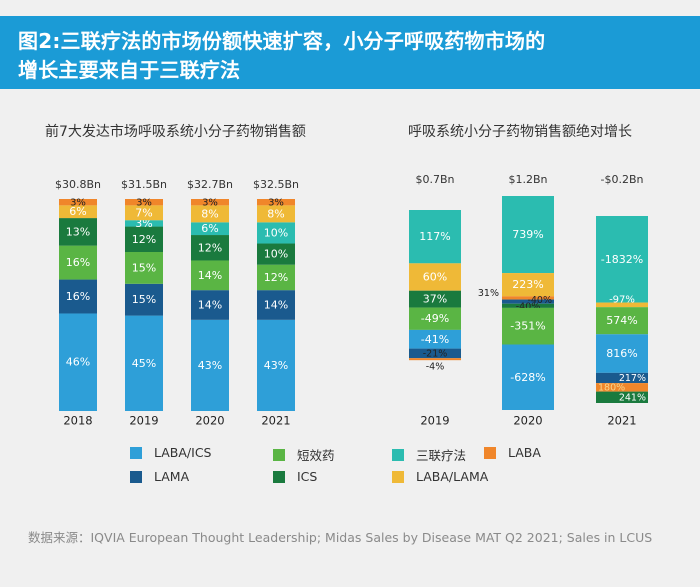  I want to click on left-chart-title: 前7大发达市场呼吸系统小分子药物销售额, so click(175, 132).